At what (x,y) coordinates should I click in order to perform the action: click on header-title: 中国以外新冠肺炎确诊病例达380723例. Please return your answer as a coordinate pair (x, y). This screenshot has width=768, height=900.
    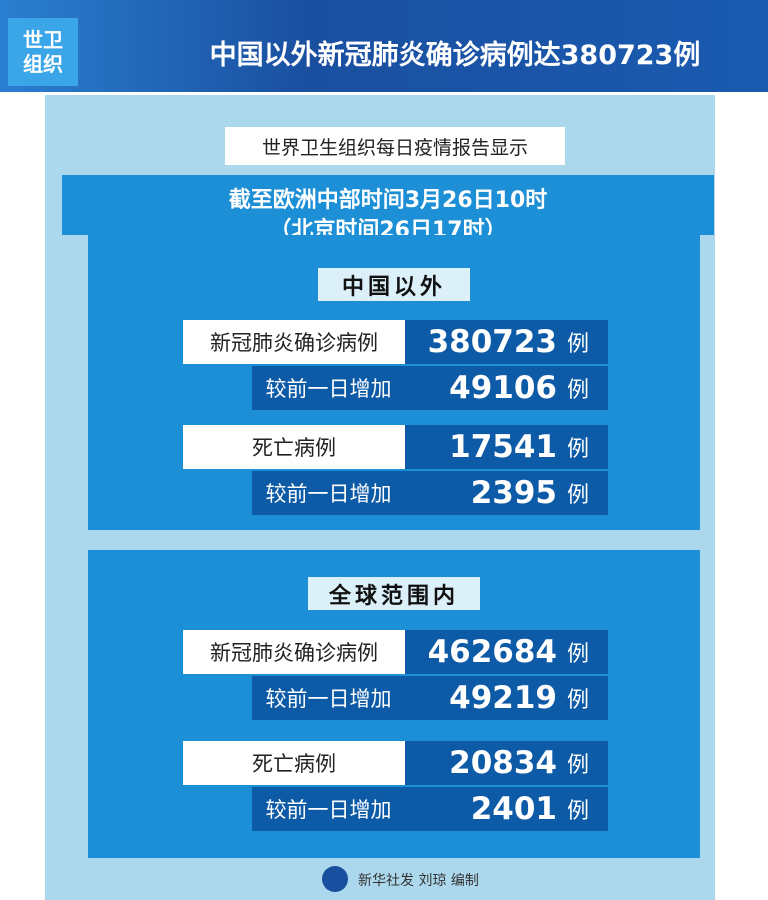
    Looking at the image, I should click on (455, 55).